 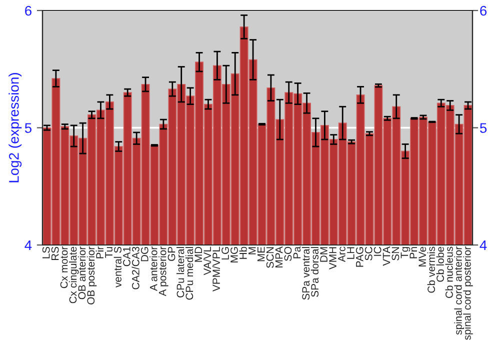 I want to click on x-tick-label: LS, so click(x=46, y=252).